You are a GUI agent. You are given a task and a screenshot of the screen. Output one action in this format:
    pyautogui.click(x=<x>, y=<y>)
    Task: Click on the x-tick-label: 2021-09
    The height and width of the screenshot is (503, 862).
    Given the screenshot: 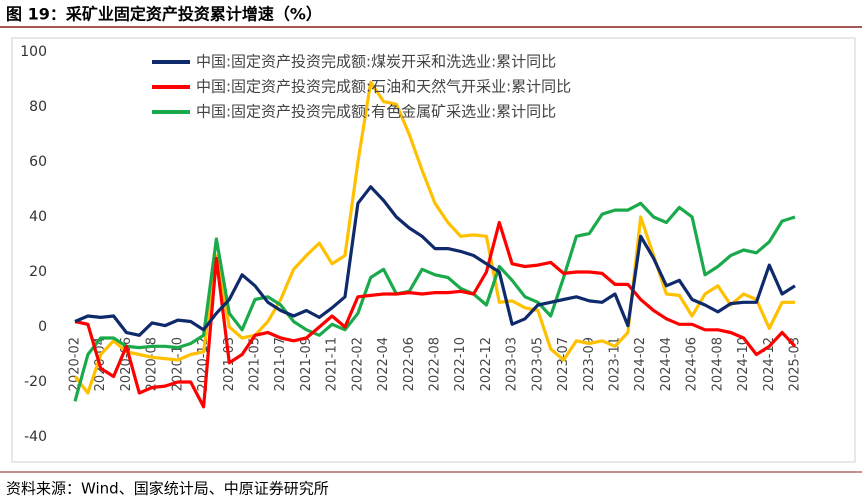 What is the action you would take?
    pyautogui.click(x=306, y=364)
    